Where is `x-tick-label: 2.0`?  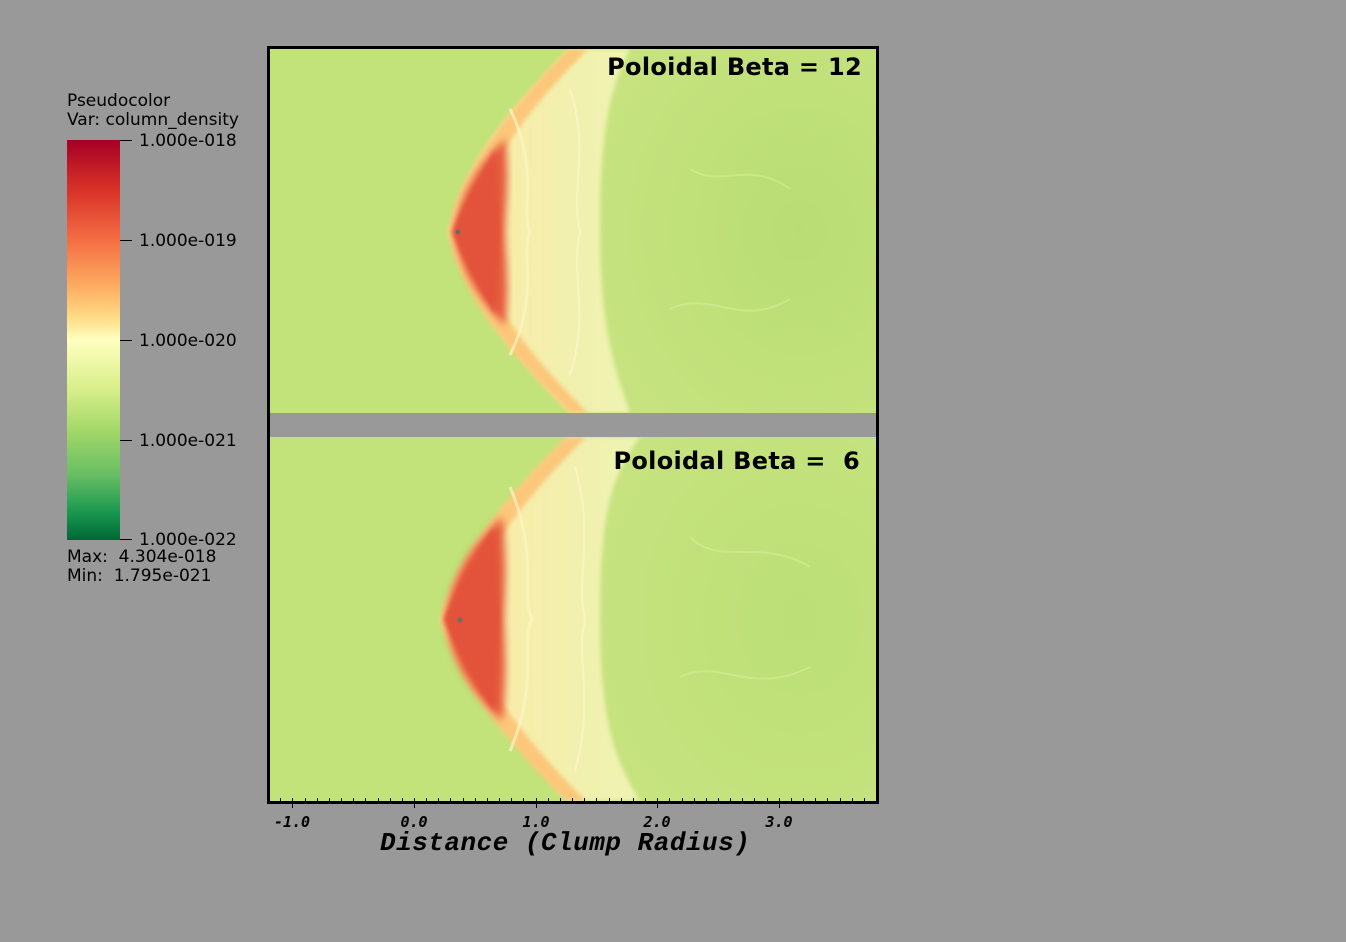
x-tick-label: 2.0 is located at coordinates (657, 822).